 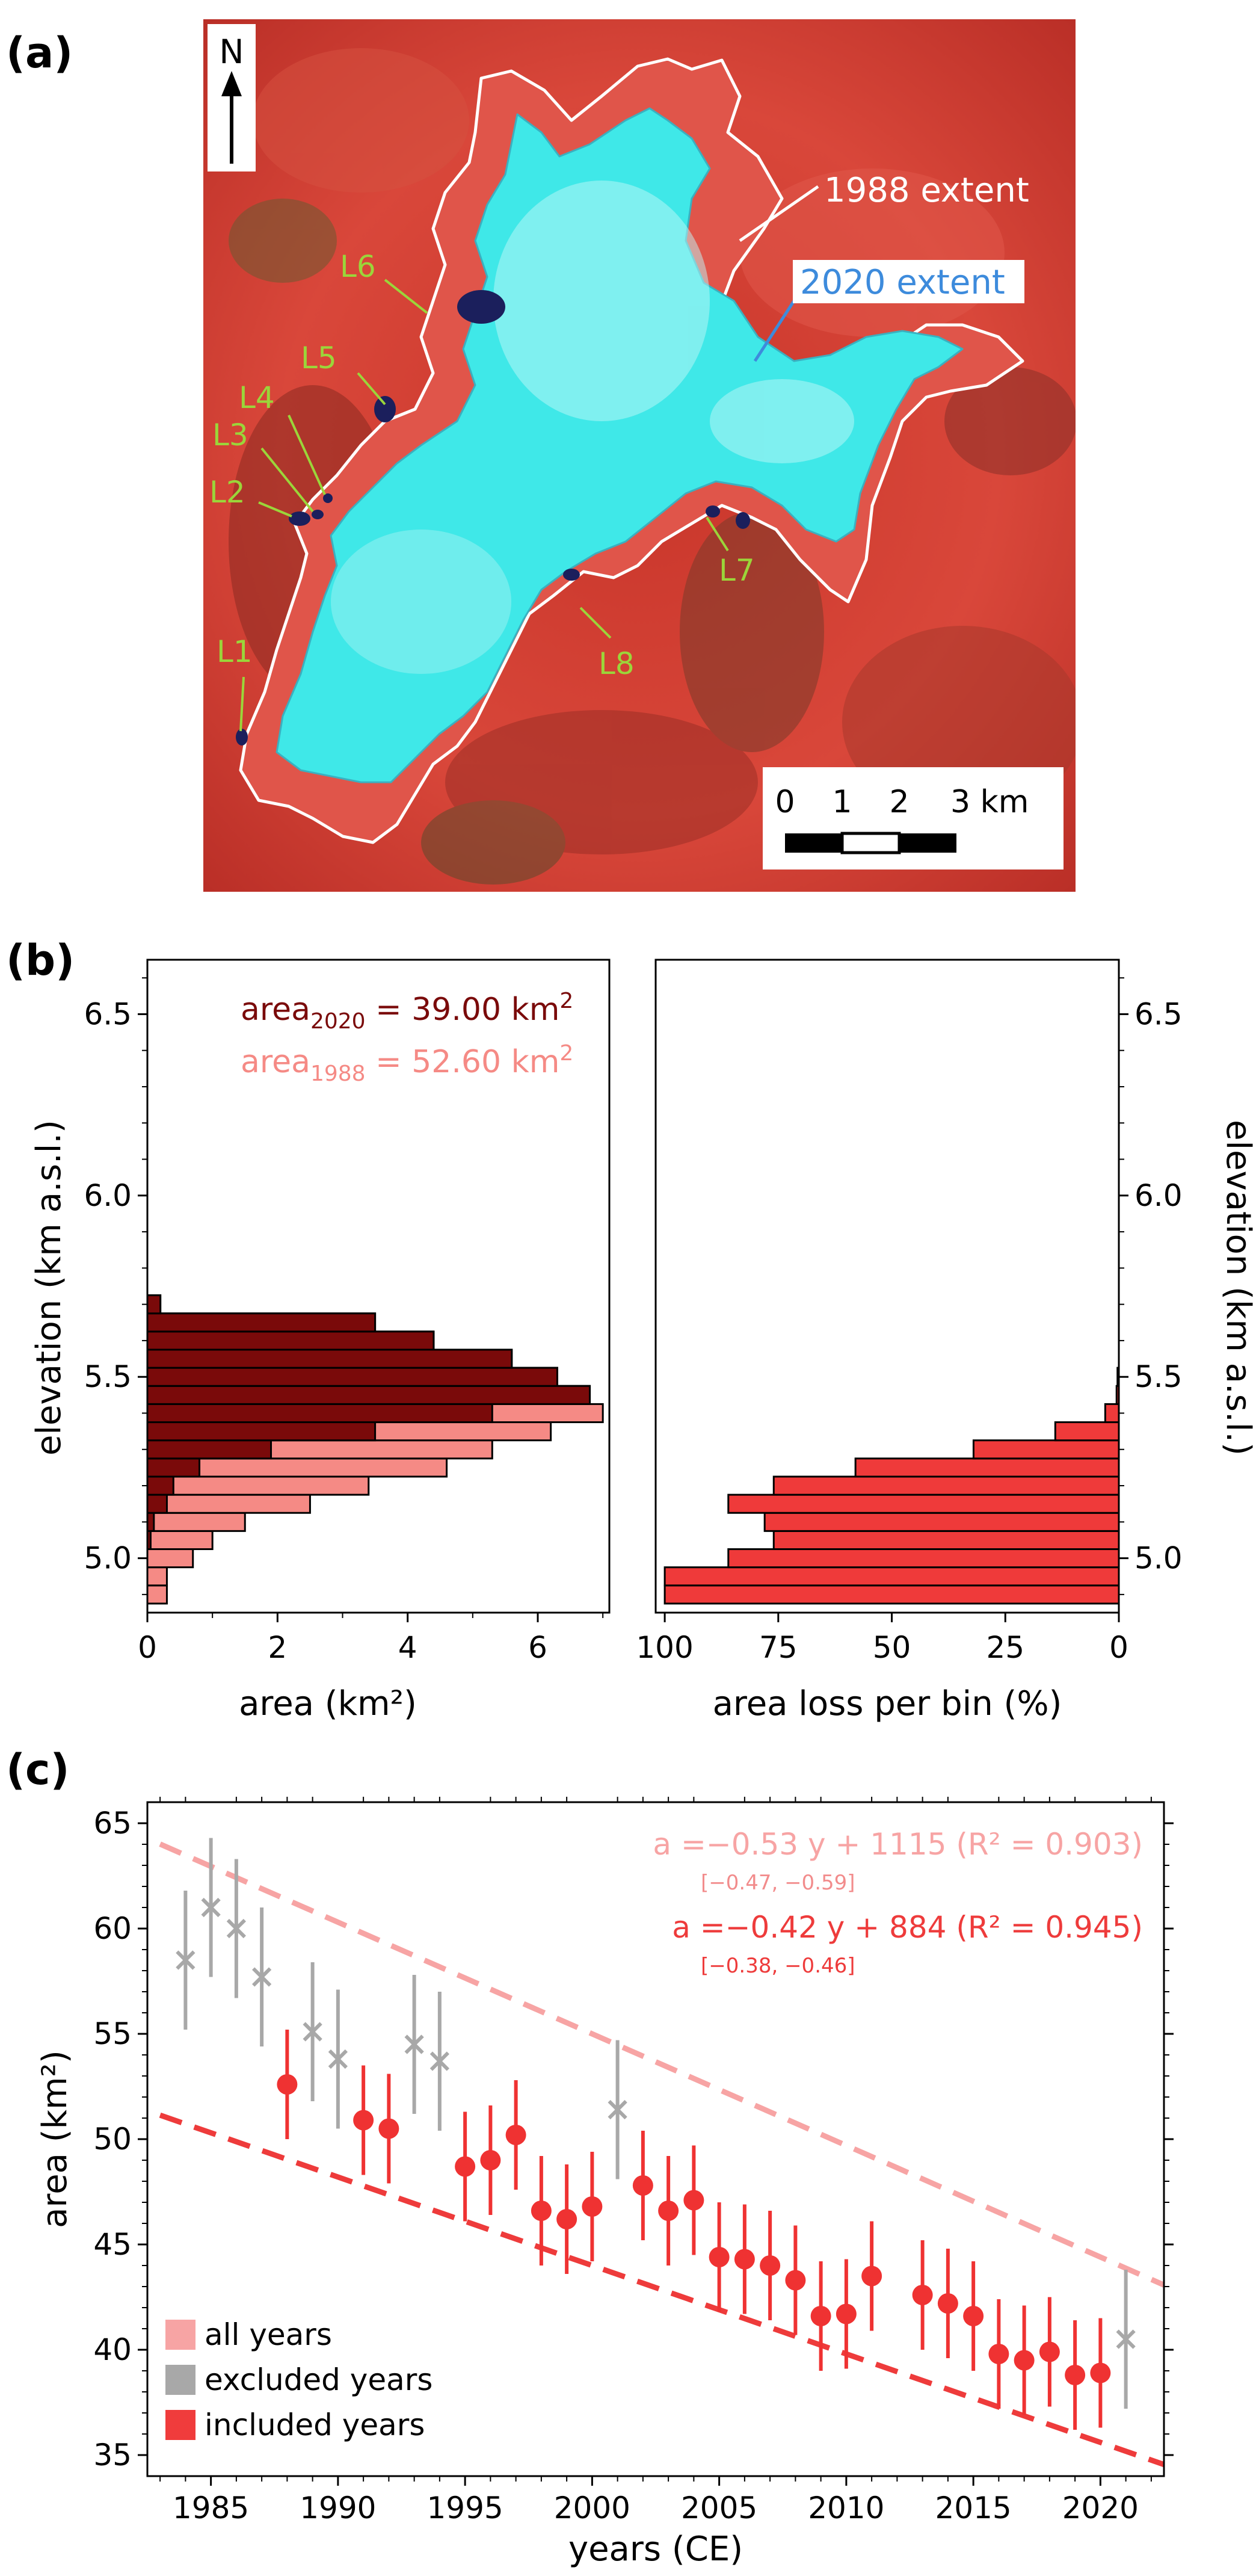 What do you see at coordinates (617, 663) in the screenshot?
I see `lake-label-l8: L8` at bounding box center [617, 663].